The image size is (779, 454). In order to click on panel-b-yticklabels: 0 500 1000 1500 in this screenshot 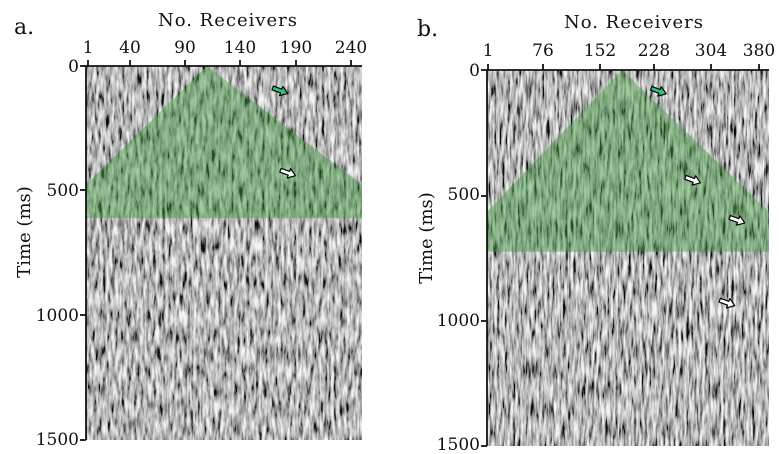, I will do `click(458, 257)`.